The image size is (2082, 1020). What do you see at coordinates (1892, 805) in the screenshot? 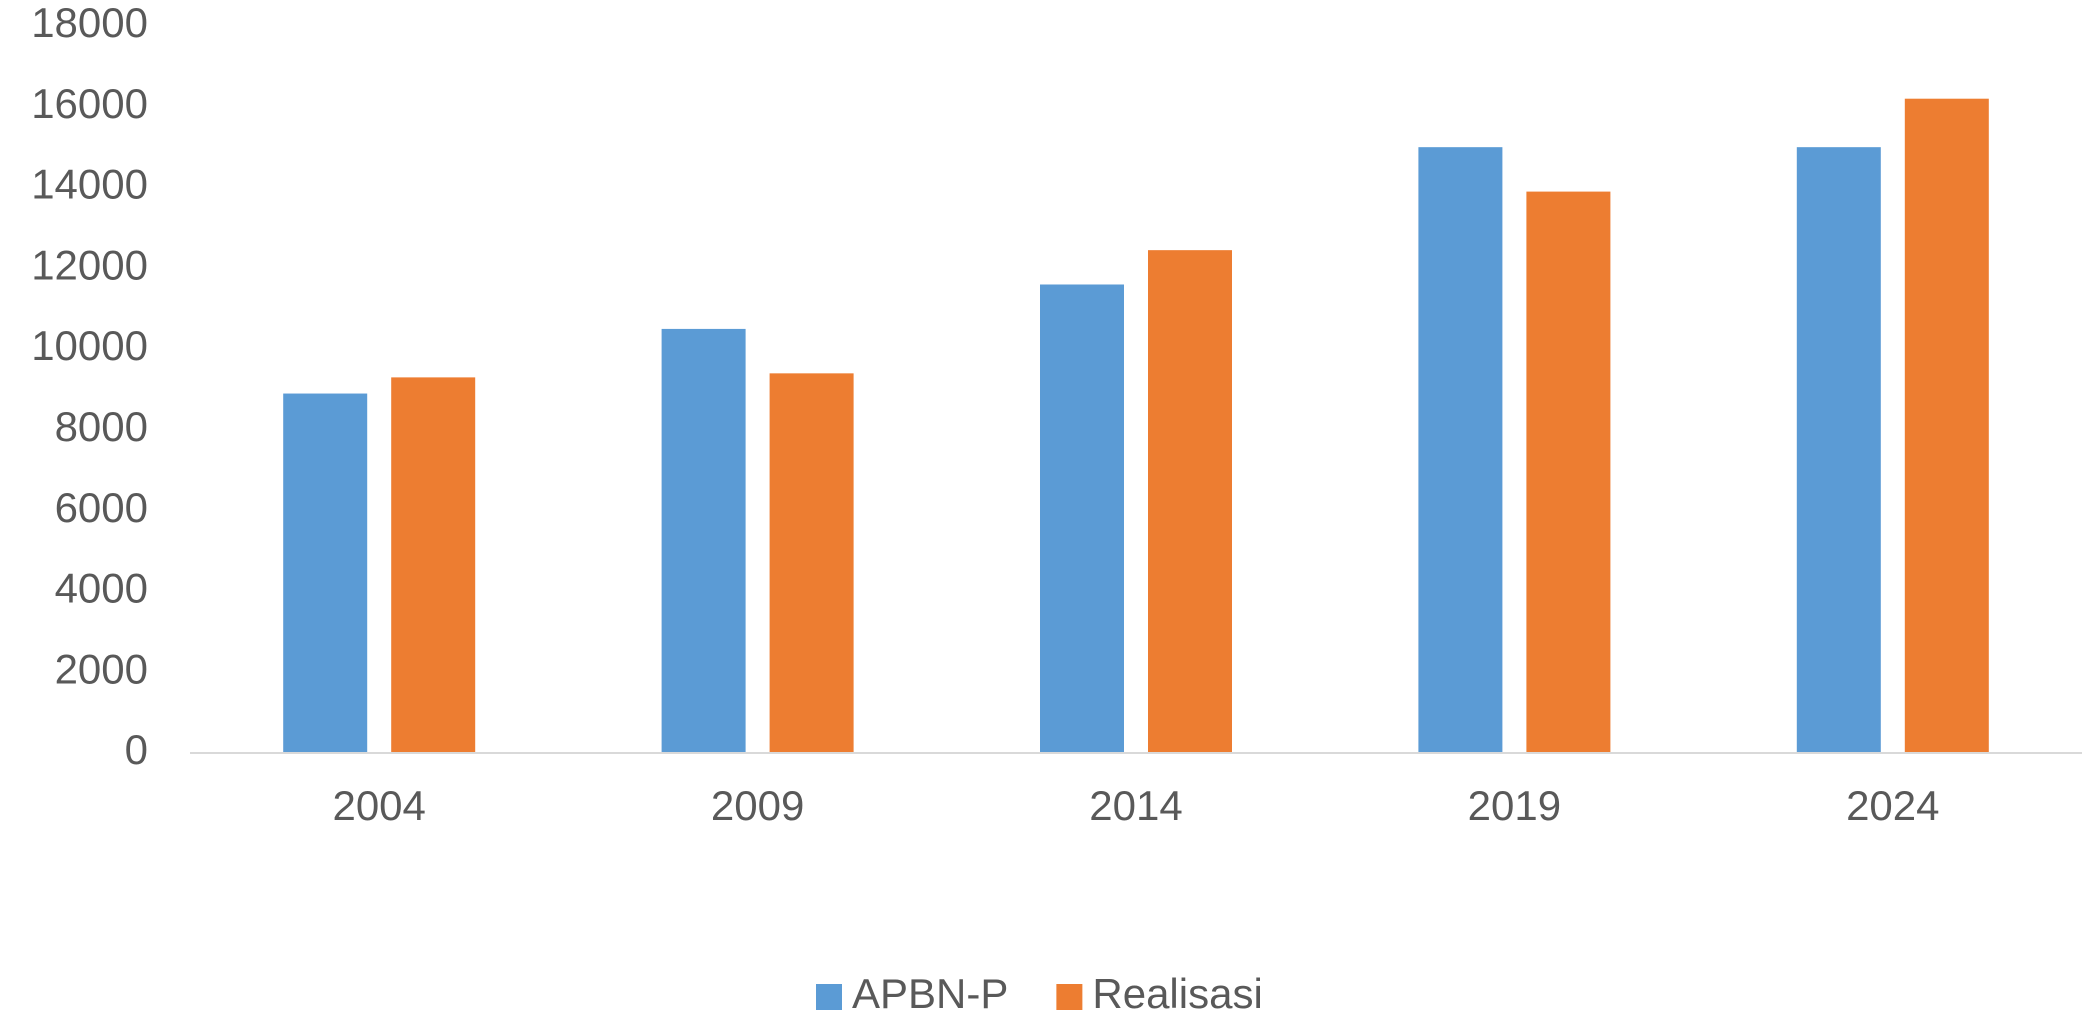
I see `x-tick-label: 2024` at bounding box center [1892, 805].